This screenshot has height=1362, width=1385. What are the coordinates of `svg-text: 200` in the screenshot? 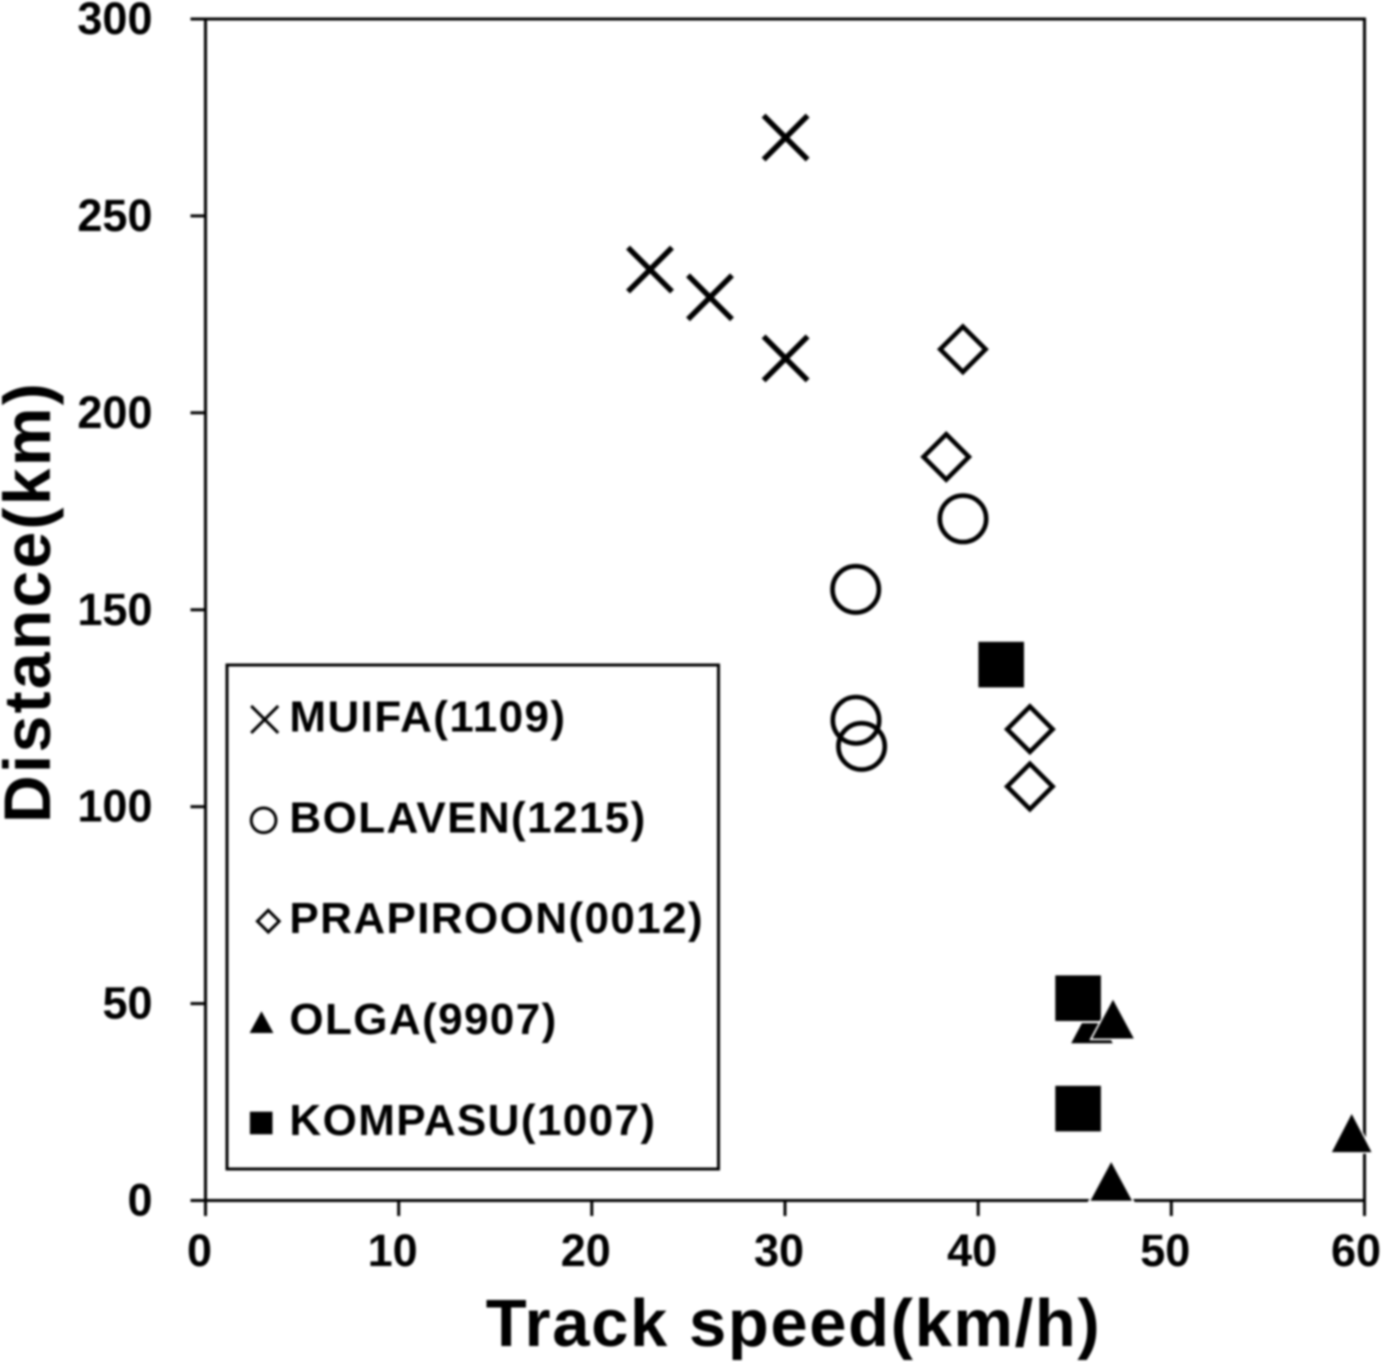 It's located at (114, 412).